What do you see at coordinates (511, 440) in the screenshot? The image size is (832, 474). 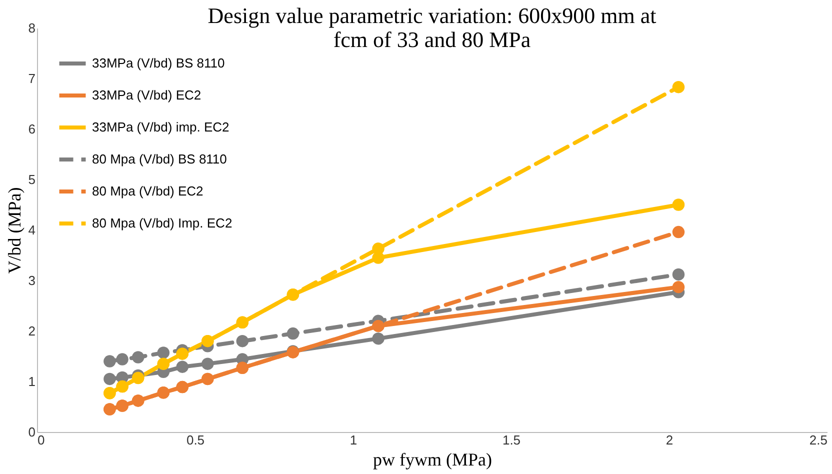 I see `x-tick-label: 1.5` at bounding box center [511, 440].